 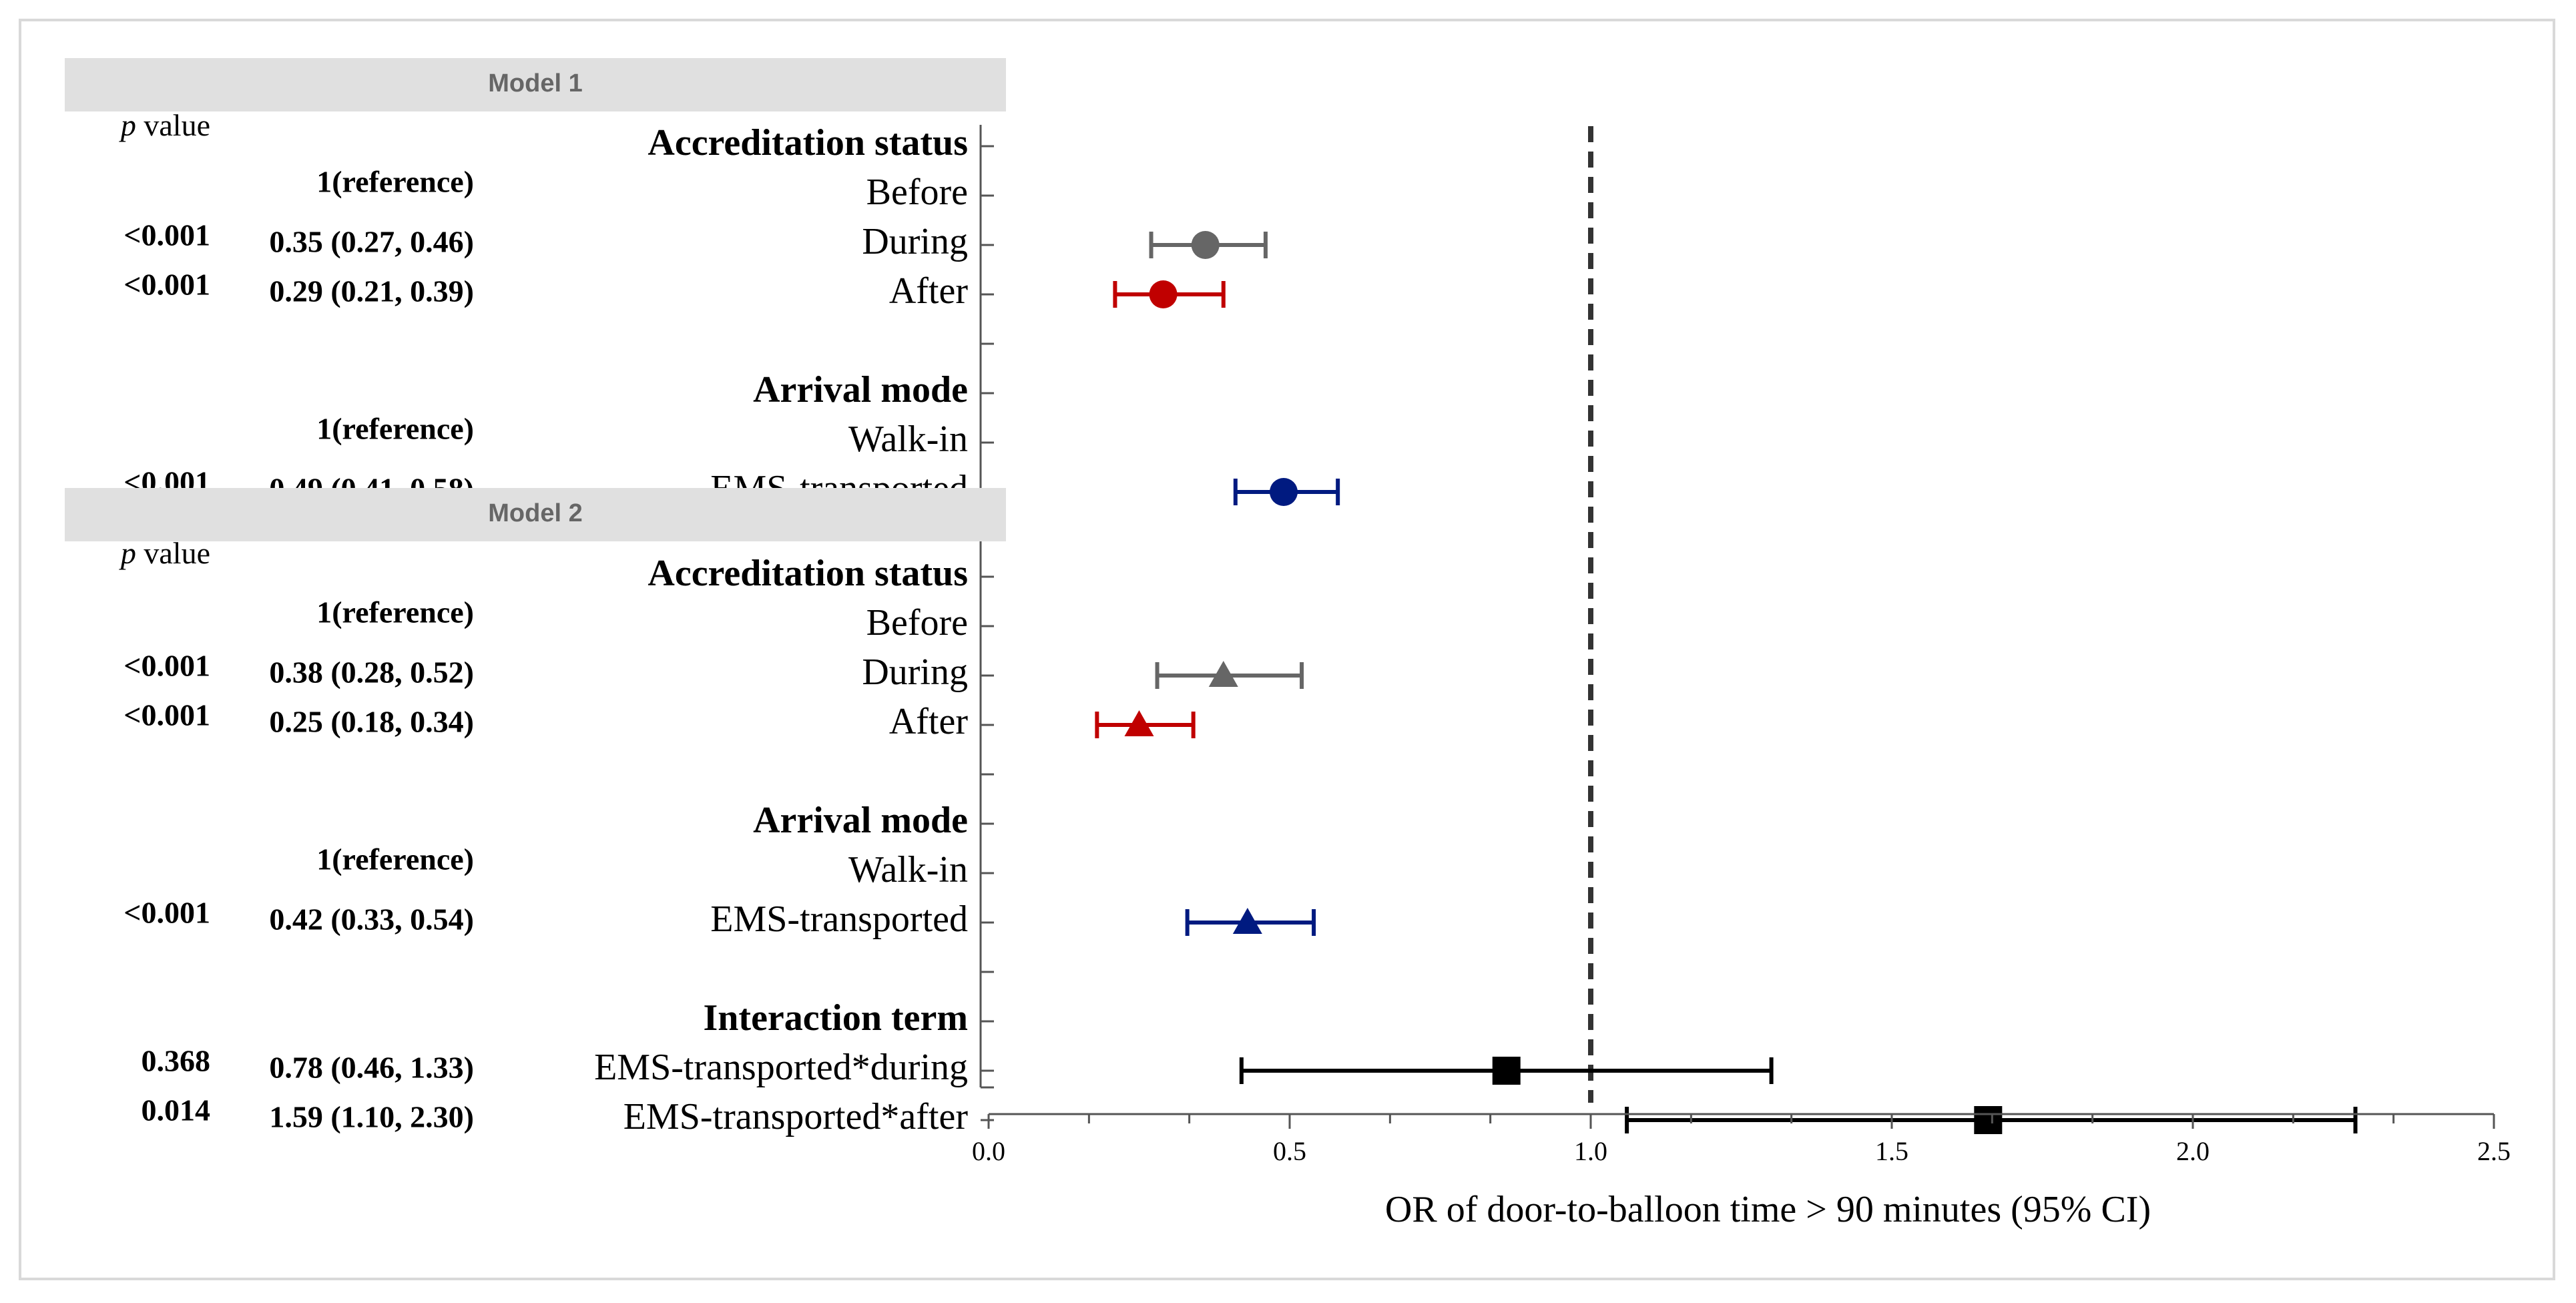 I want to click on estimate-text: 0.42 (0.33, 0.54), so click(x=371, y=919).